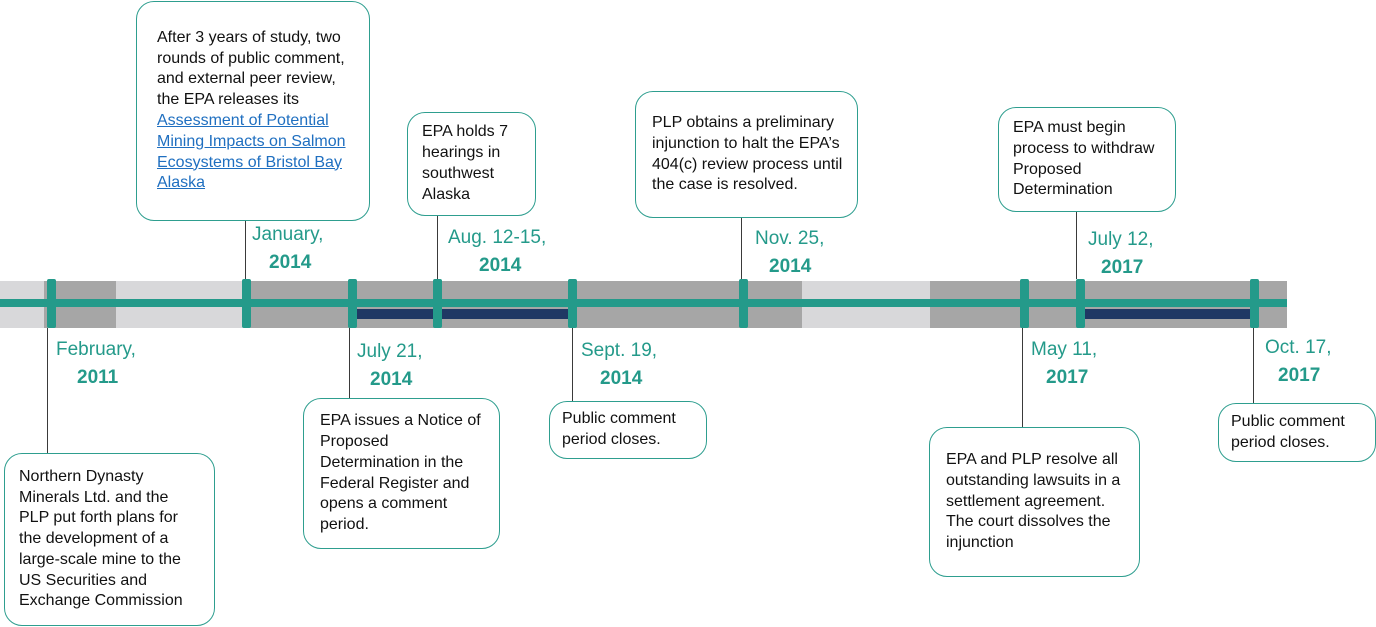  I want to click on date-label-sep-2014: Sept. 19, 2014, so click(619, 365).